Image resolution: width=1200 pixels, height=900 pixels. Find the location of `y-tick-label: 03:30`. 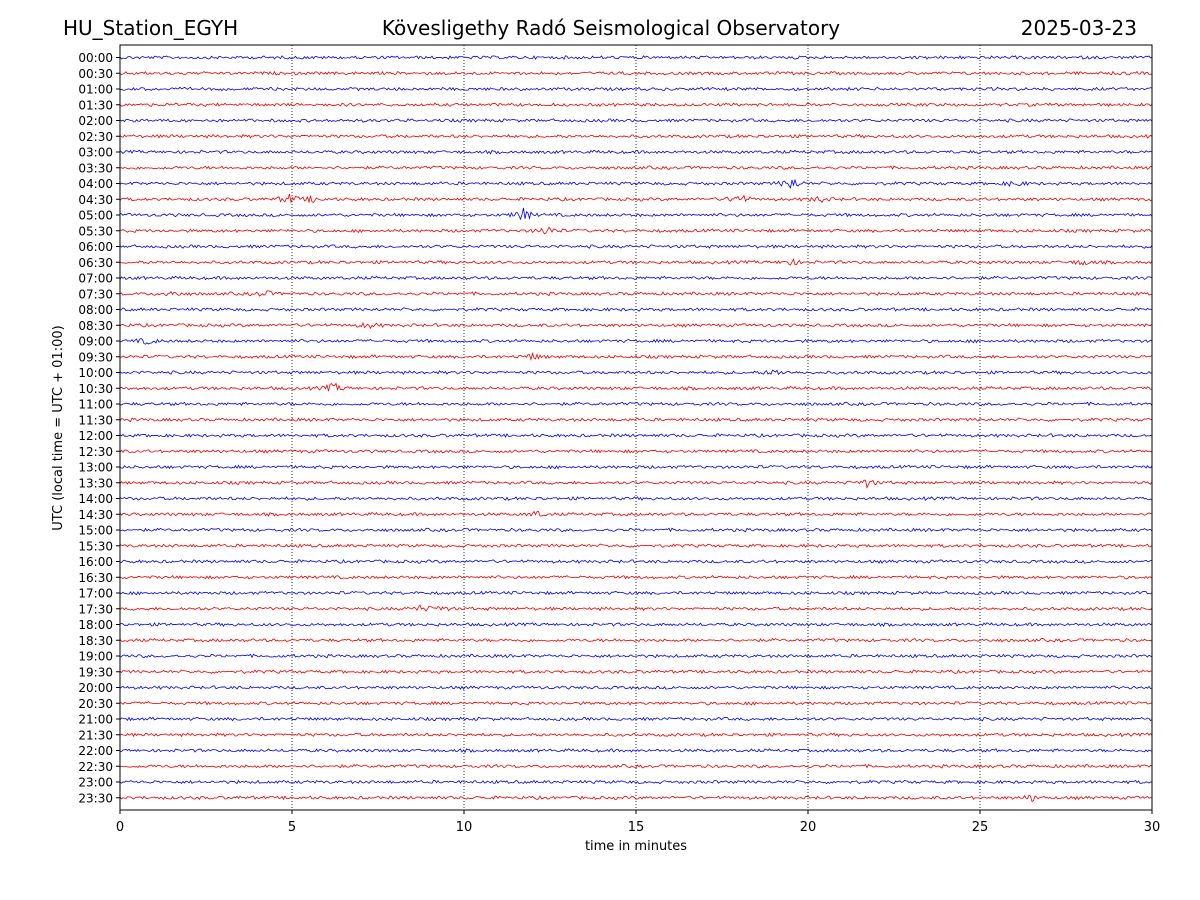

y-tick-label: 03:30 is located at coordinates (95, 168).